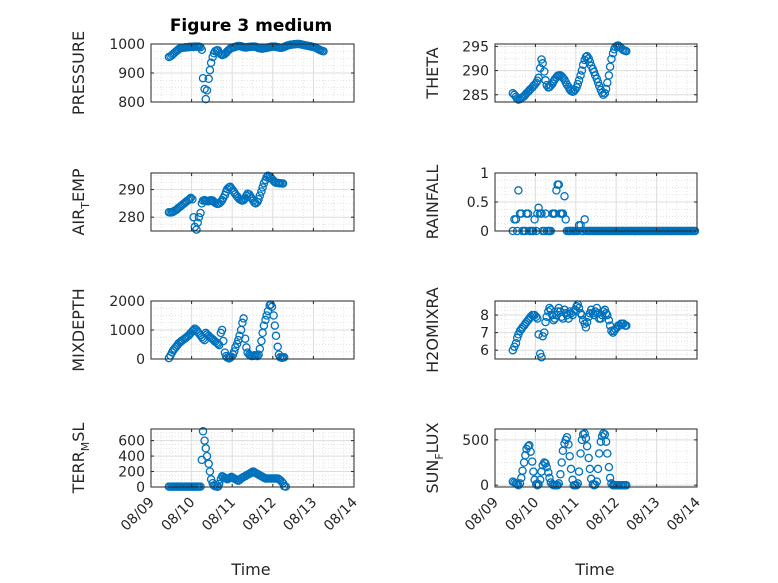 The image size is (778, 583). Describe the element at coordinates (85, 447) in the screenshot. I see `y-axis-label-subscript: M` at that location.